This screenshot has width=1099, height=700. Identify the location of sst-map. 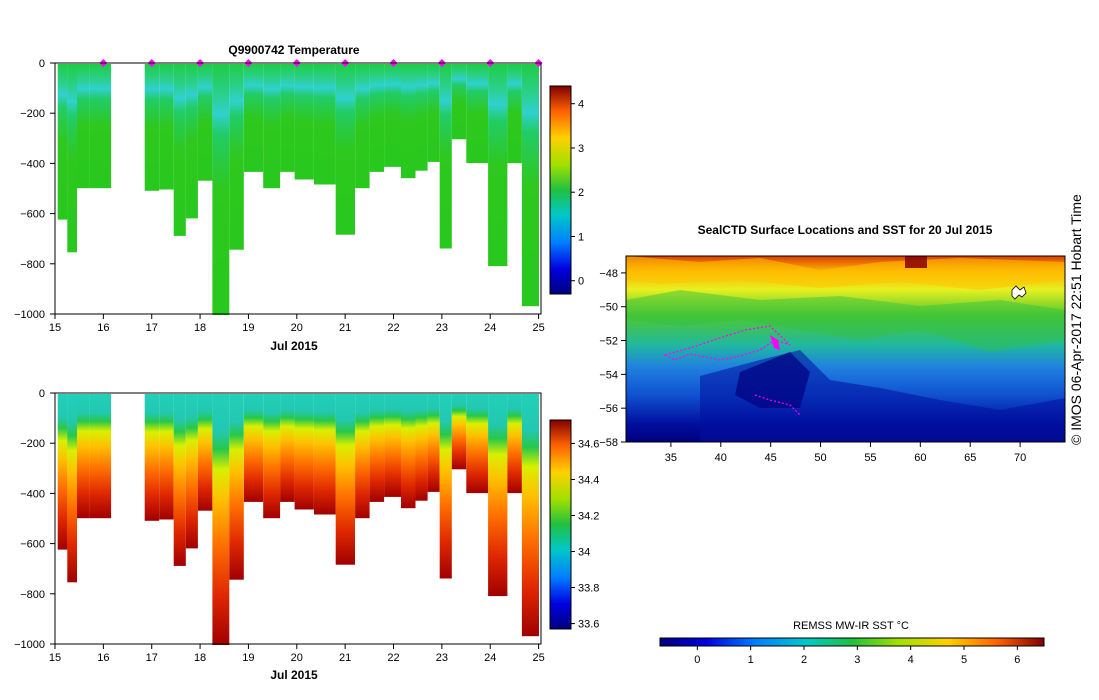
(845, 349).